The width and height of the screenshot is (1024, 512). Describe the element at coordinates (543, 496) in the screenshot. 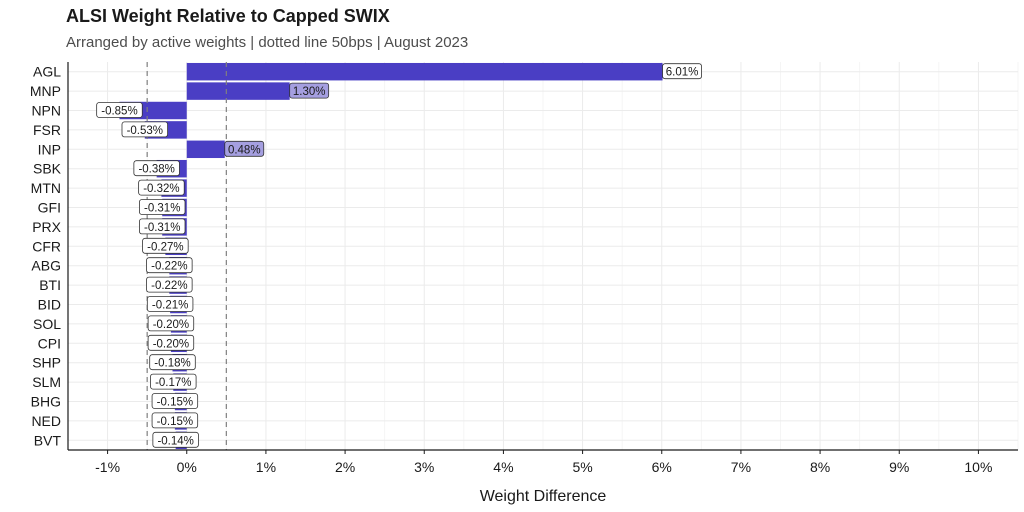

I see `x-axis-title: Weight Difference` at that location.